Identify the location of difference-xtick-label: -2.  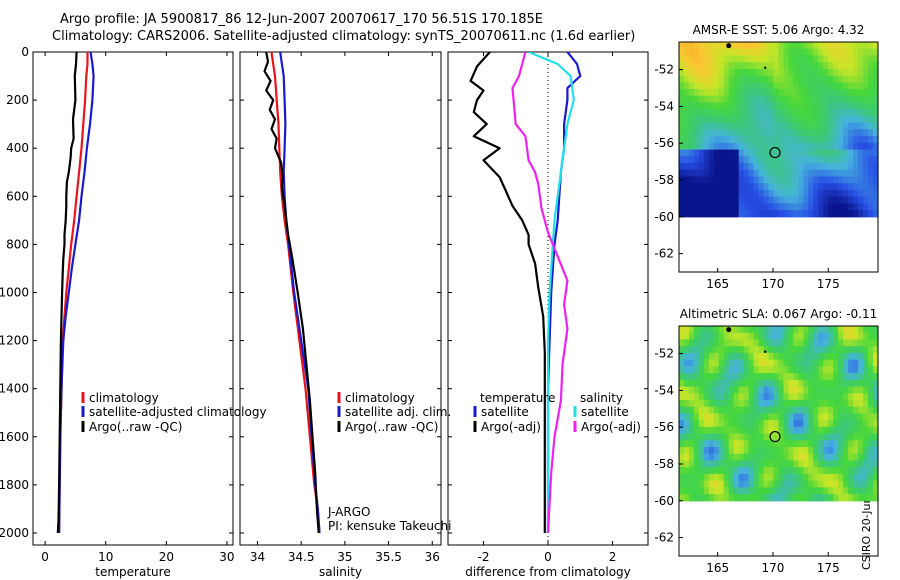
(483, 557).